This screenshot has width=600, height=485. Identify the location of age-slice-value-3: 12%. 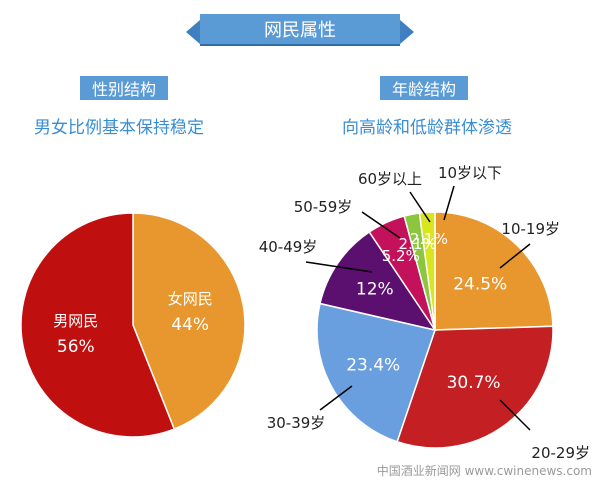
(375, 290).